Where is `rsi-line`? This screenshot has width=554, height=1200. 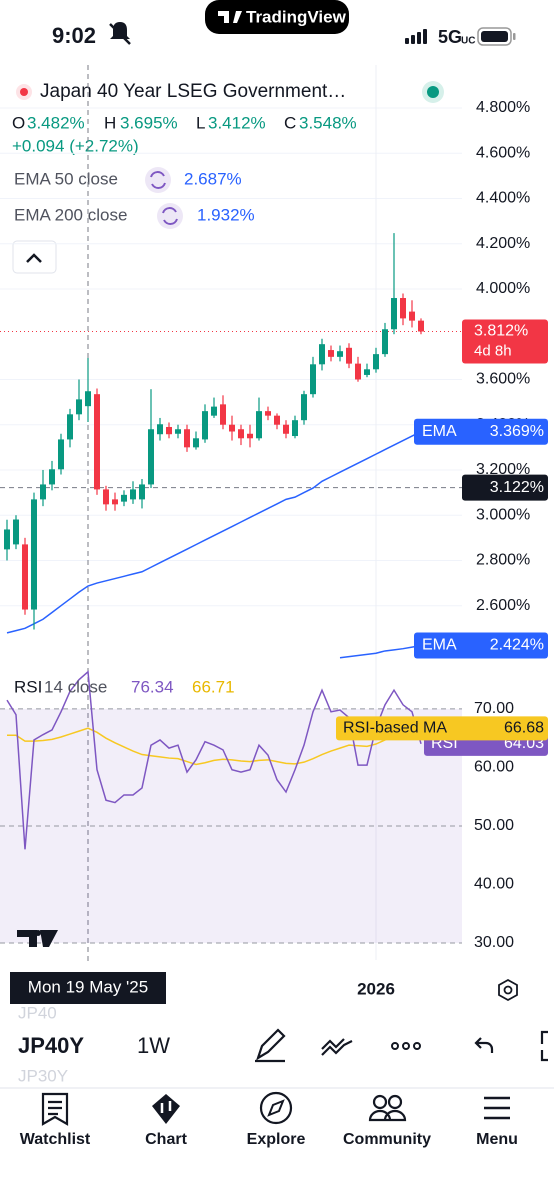
rsi-line is located at coordinates (214, 746).